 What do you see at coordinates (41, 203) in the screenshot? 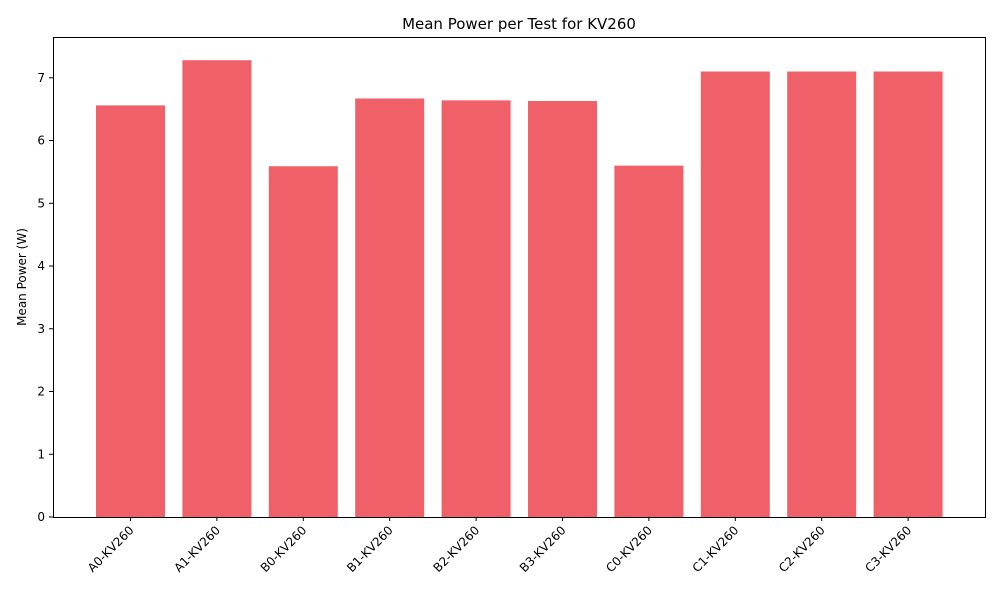
I see `y-tick-label: 5` at bounding box center [41, 203].